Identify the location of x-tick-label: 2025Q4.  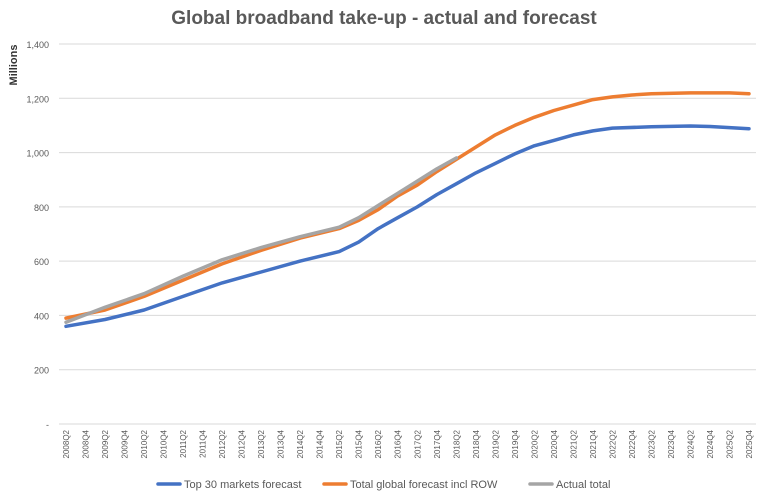
(749, 443).